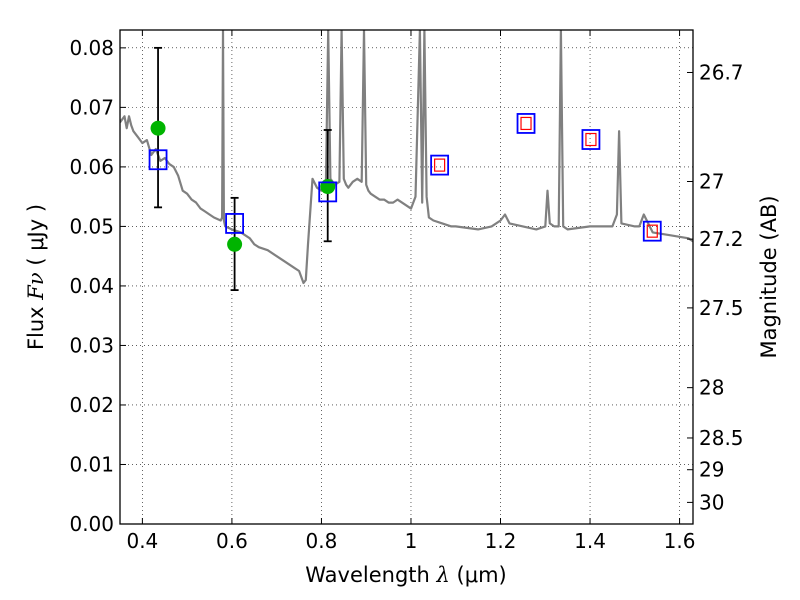  I want to click on x-tick-label: 1, so click(411, 541).